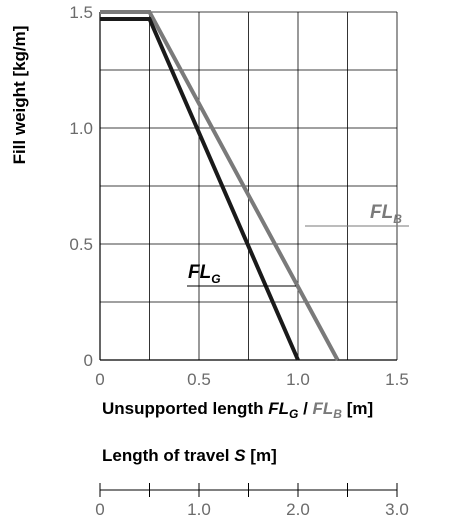 This screenshot has height=524, width=453. What do you see at coordinates (215, 279) in the screenshot?
I see `series-label-fl-g-sub: G` at bounding box center [215, 279].